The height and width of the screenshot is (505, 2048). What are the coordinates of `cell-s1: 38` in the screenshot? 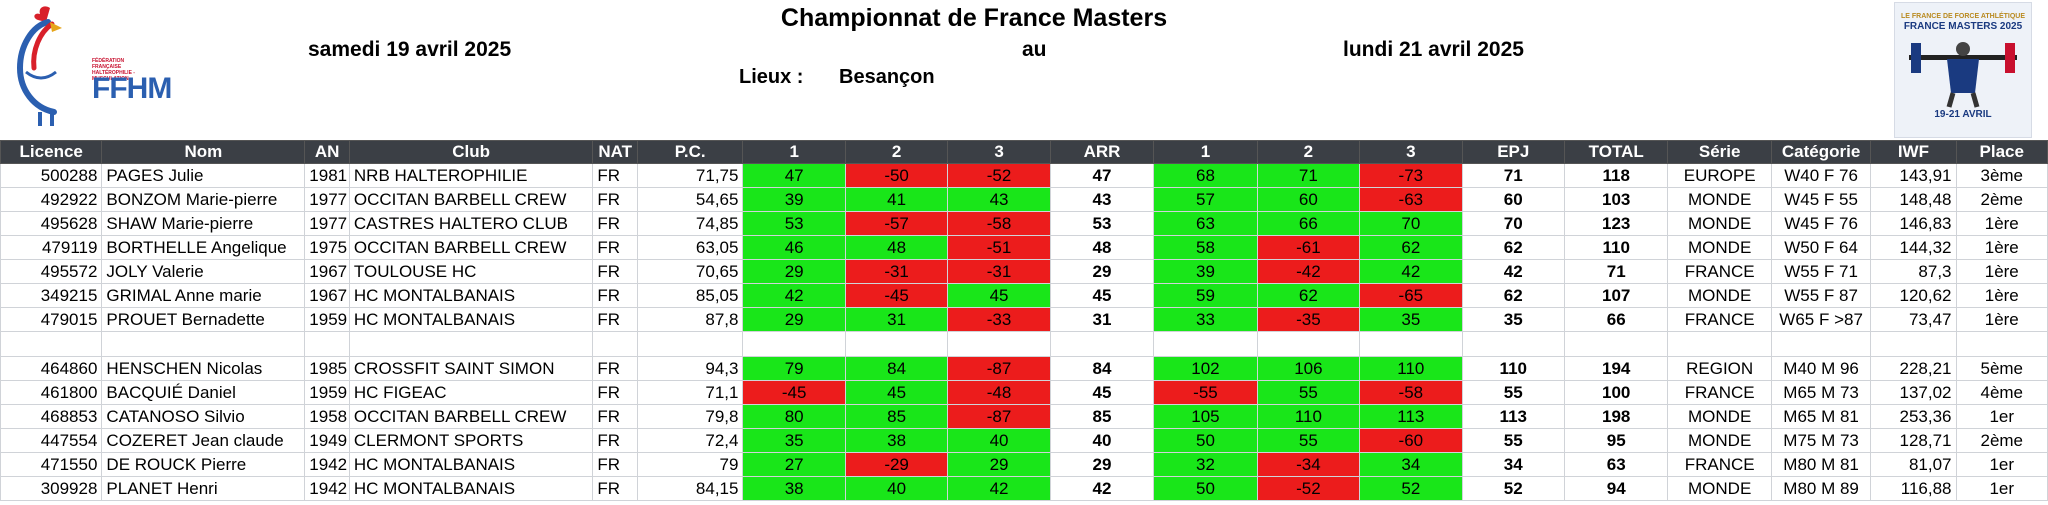 It's located at (794, 488).